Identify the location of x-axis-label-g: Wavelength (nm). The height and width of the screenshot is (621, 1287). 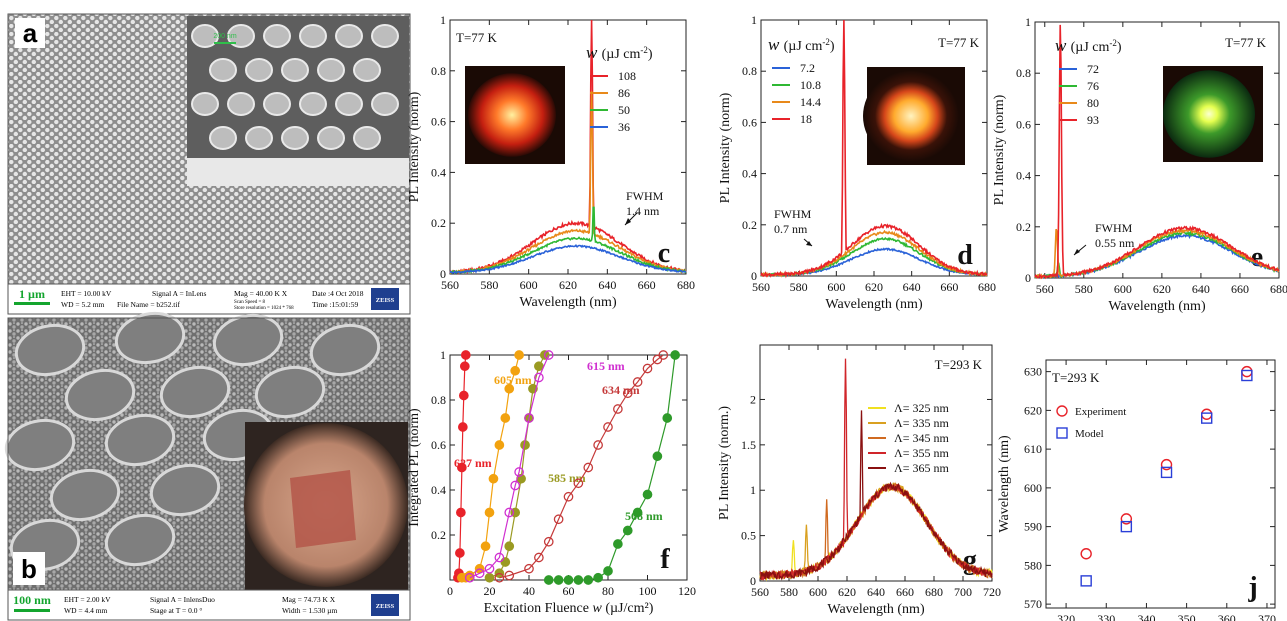
(876, 609).